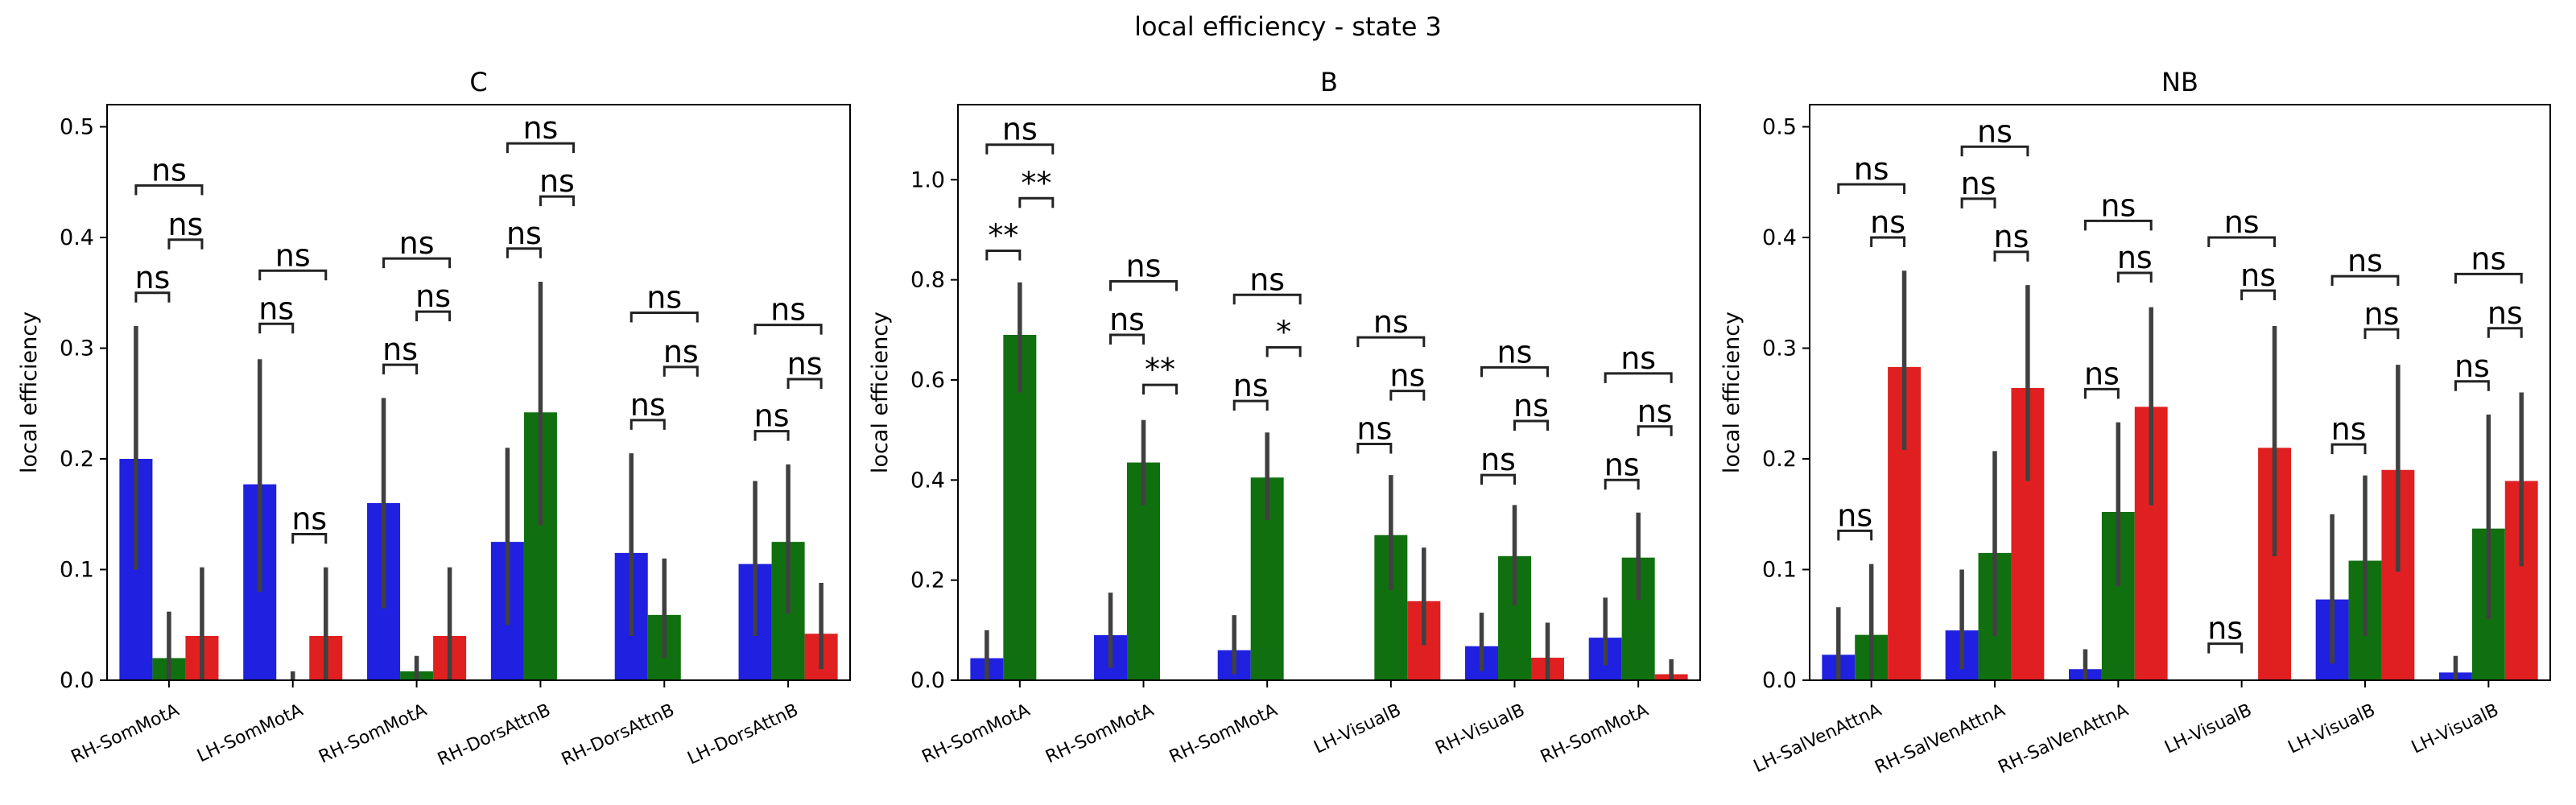 The height and width of the screenshot is (805, 2576). What do you see at coordinates (927, 179) in the screenshot?
I see `y-tick-label: 1.0` at bounding box center [927, 179].